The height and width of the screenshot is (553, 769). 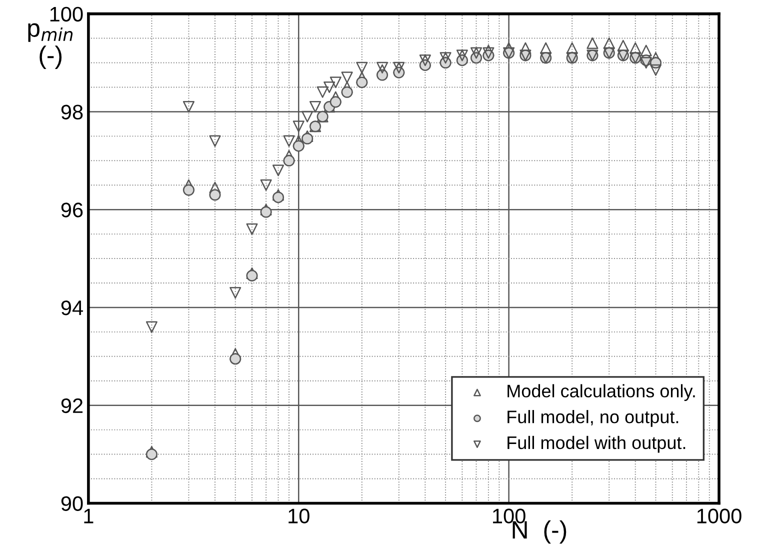 What do you see at coordinates (72, 503) in the screenshot?
I see `y-tick-label: 90` at bounding box center [72, 503].